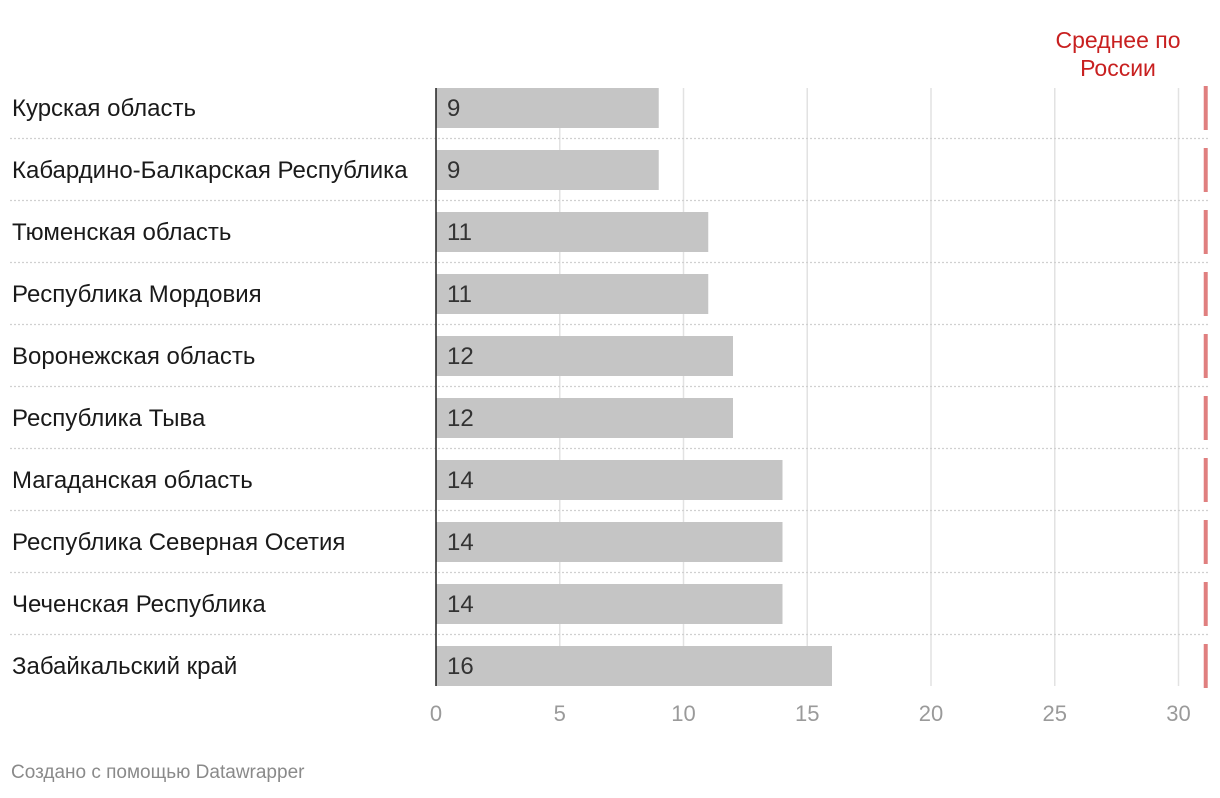 This screenshot has width=1220, height=798. What do you see at coordinates (210, 170) in the screenshot?
I see `category-label: Кабардино-Балкарская Республика` at bounding box center [210, 170].